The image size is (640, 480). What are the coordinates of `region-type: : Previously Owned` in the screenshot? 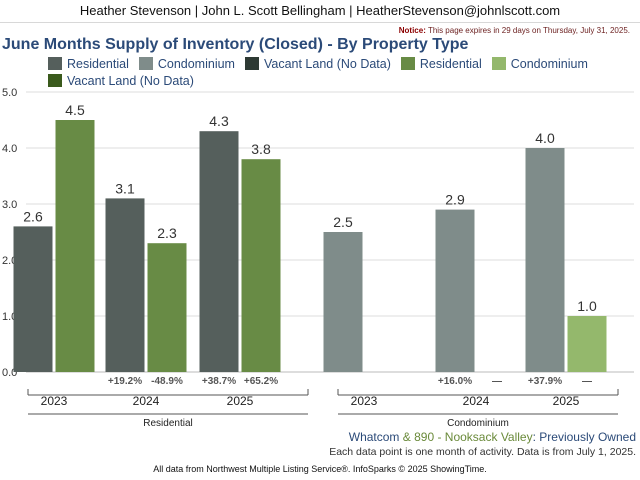 It's located at (584, 437).